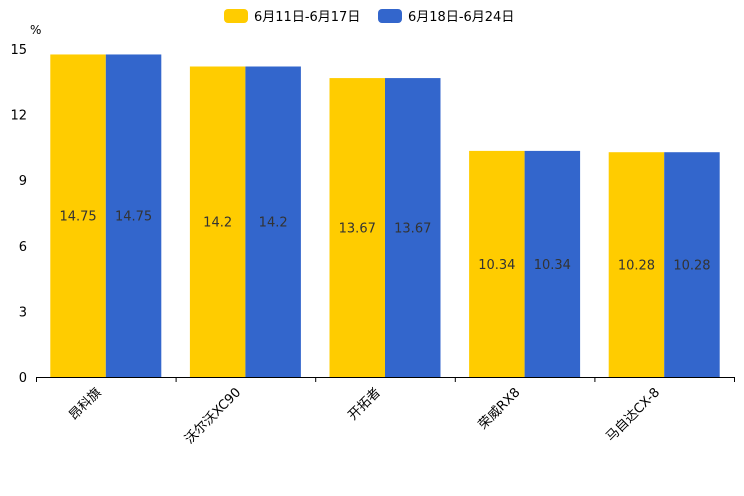 This screenshot has height=496, width=744. I want to click on y-tick-label: 9, so click(23, 181).